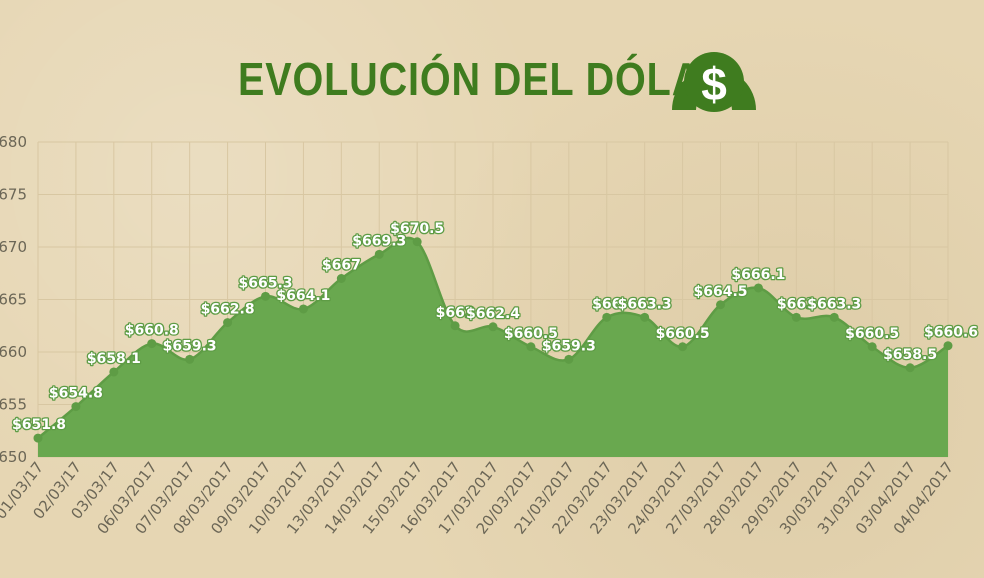 The height and width of the screenshot is (578, 984). What do you see at coordinates (796, 304) in the screenshot?
I see `data-label: $663` at bounding box center [796, 304].